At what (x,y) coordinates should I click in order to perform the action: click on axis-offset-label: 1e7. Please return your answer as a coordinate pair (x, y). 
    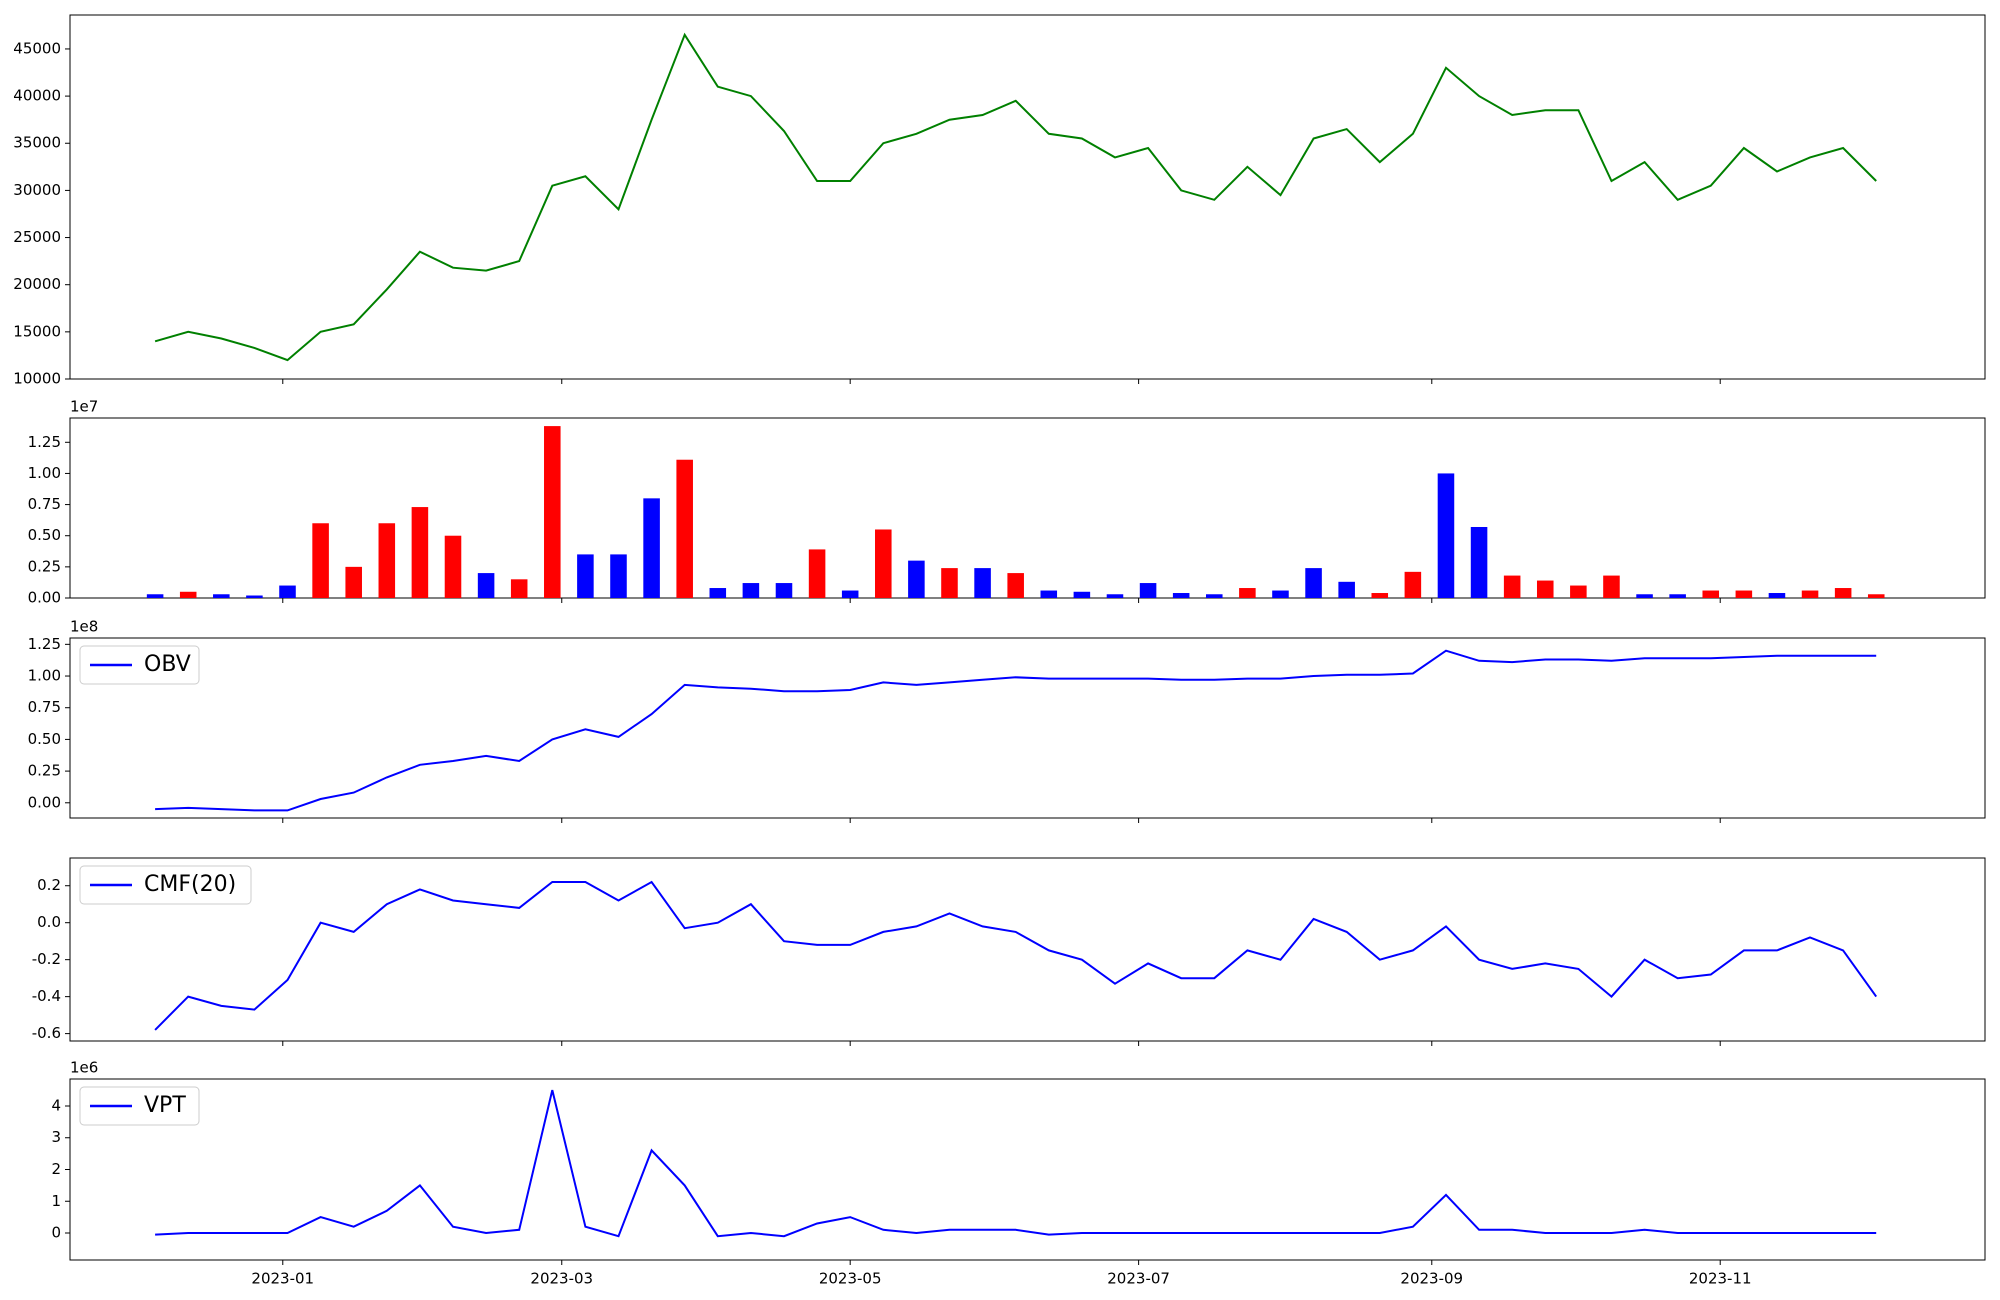
    Looking at the image, I should click on (84, 407).